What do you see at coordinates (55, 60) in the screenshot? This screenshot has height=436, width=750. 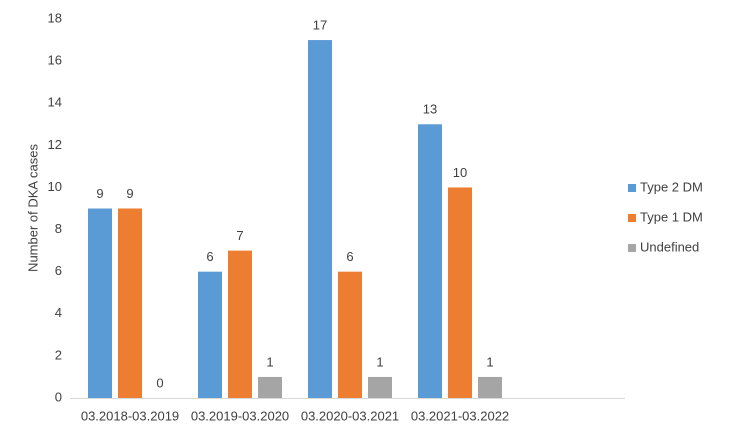 I see `y-tick-label: 16` at bounding box center [55, 60].